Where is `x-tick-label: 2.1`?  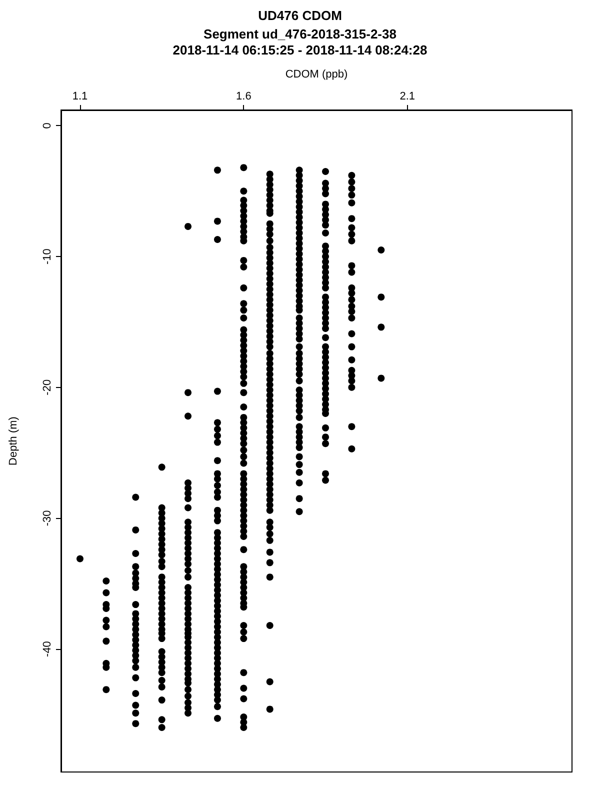
x-tick-label: 2.1 is located at coordinates (407, 96).